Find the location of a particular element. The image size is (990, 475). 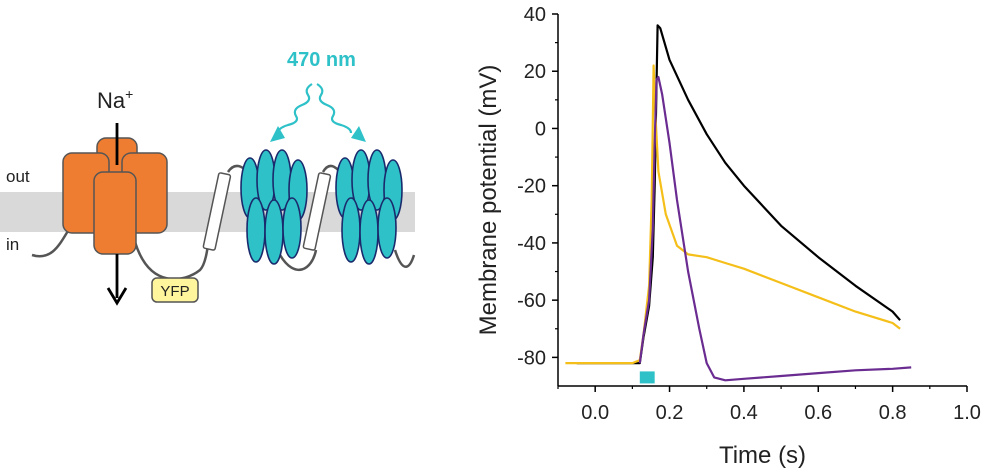

light-arrow-left is located at coordinates (294, 108).